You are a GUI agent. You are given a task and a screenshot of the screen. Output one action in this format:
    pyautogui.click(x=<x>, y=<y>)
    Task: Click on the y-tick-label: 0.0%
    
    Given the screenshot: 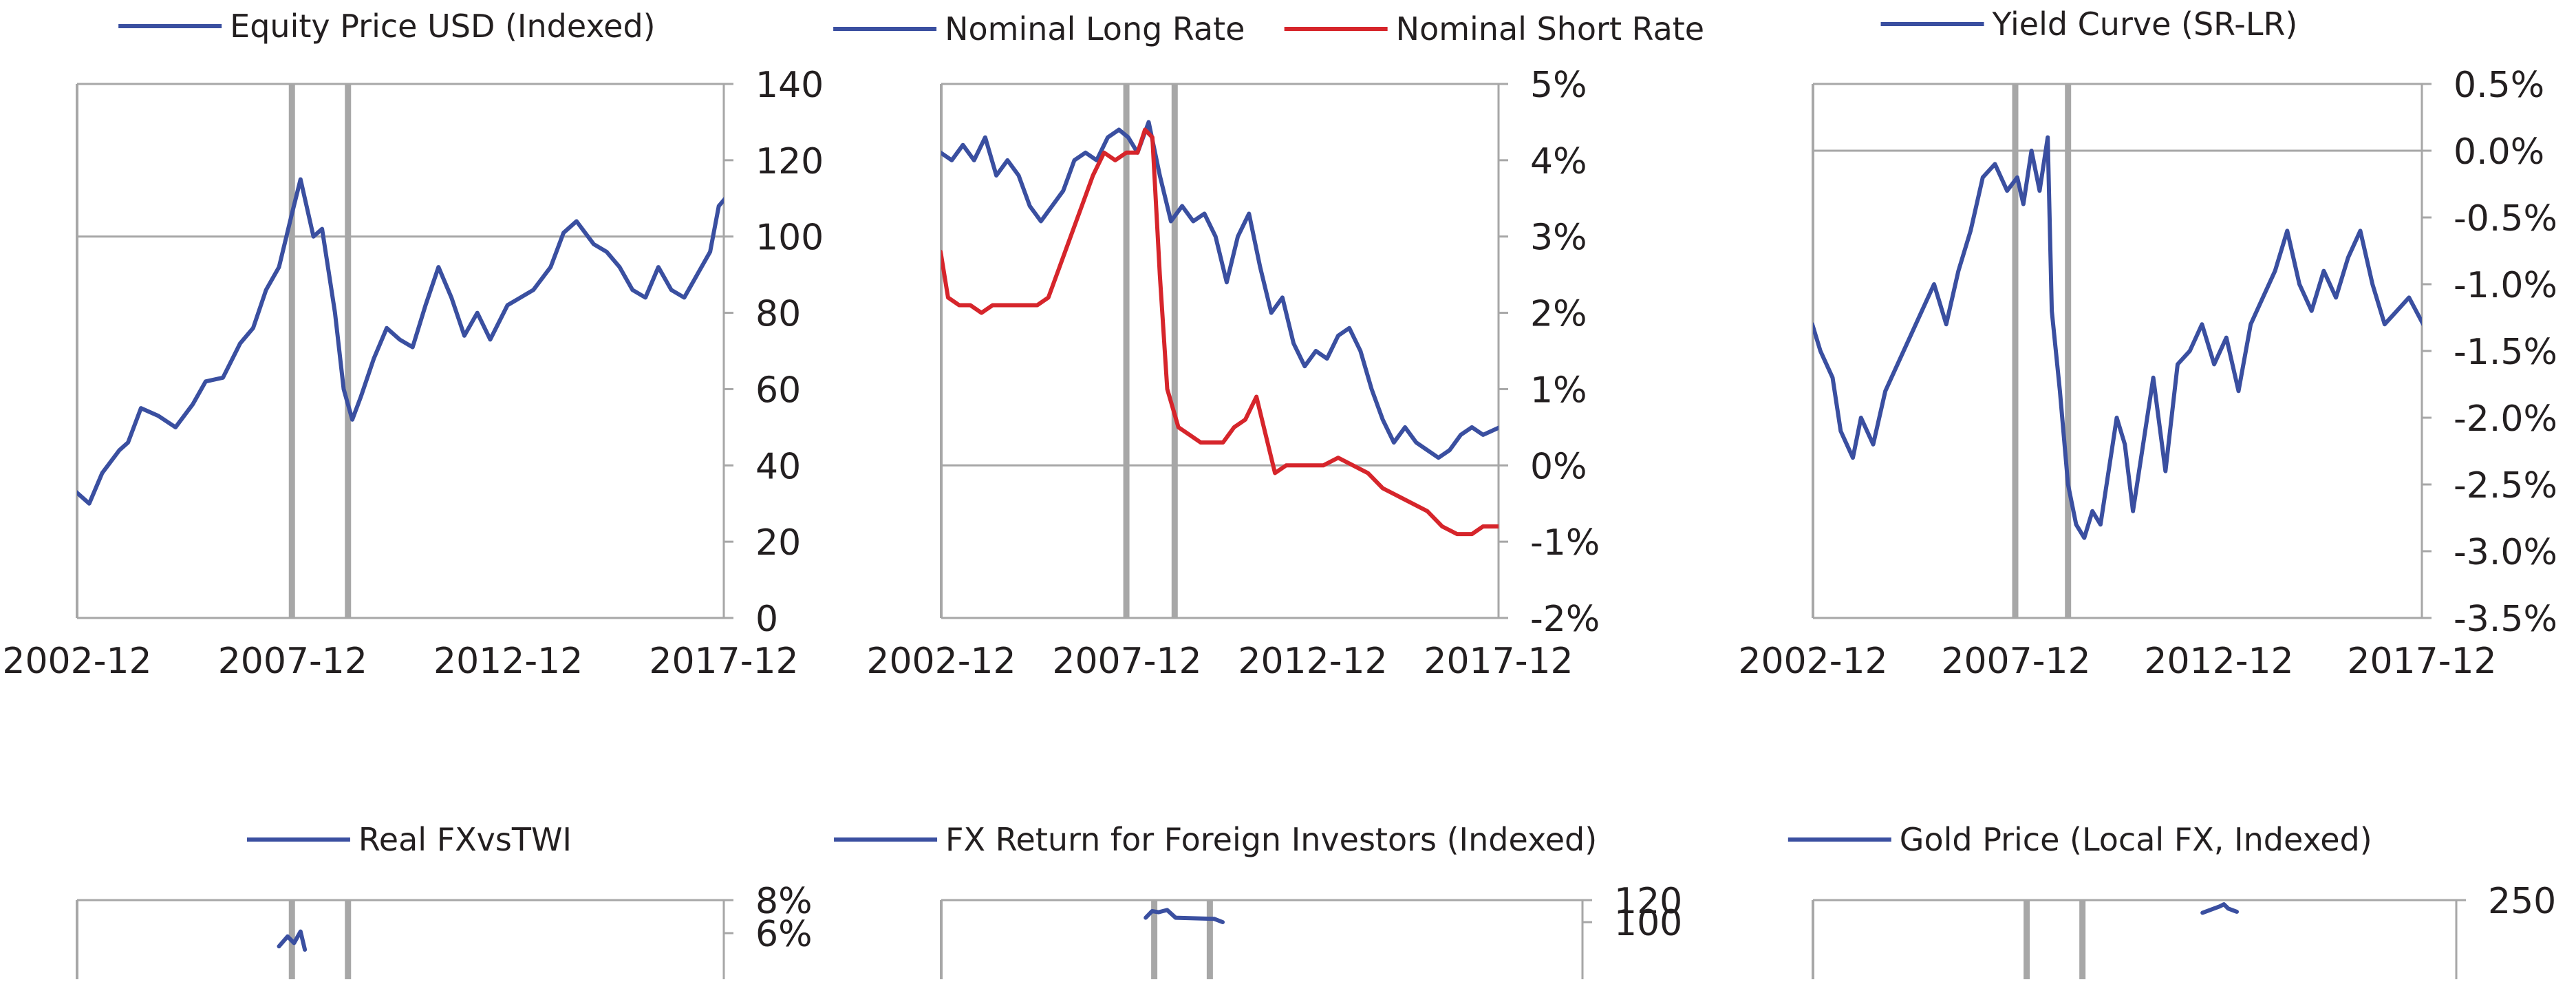 What is the action you would take?
    pyautogui.click(x=2499, y=152)
    